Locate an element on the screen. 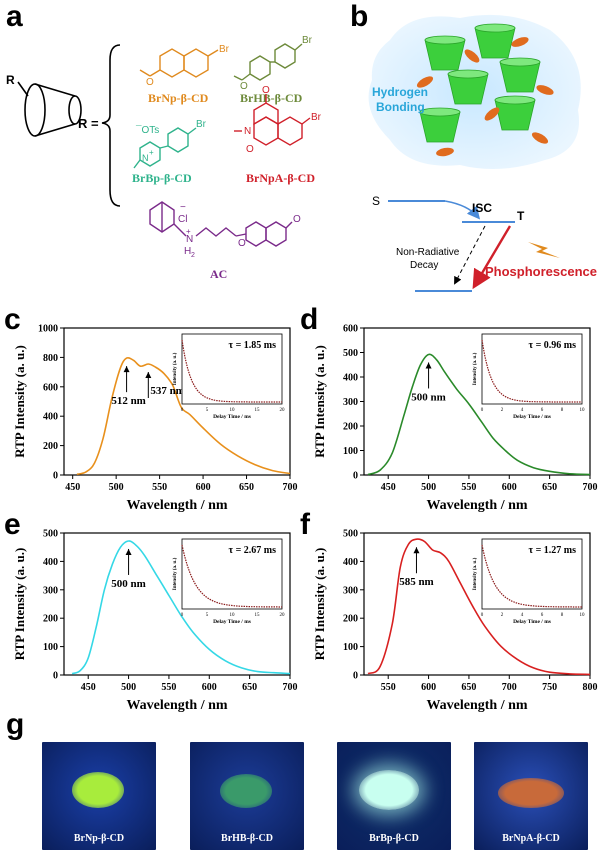 The width and height of the screenshot is (600, 861). y-tick-label-c-400: 400 is located at coordinates (50, 417).